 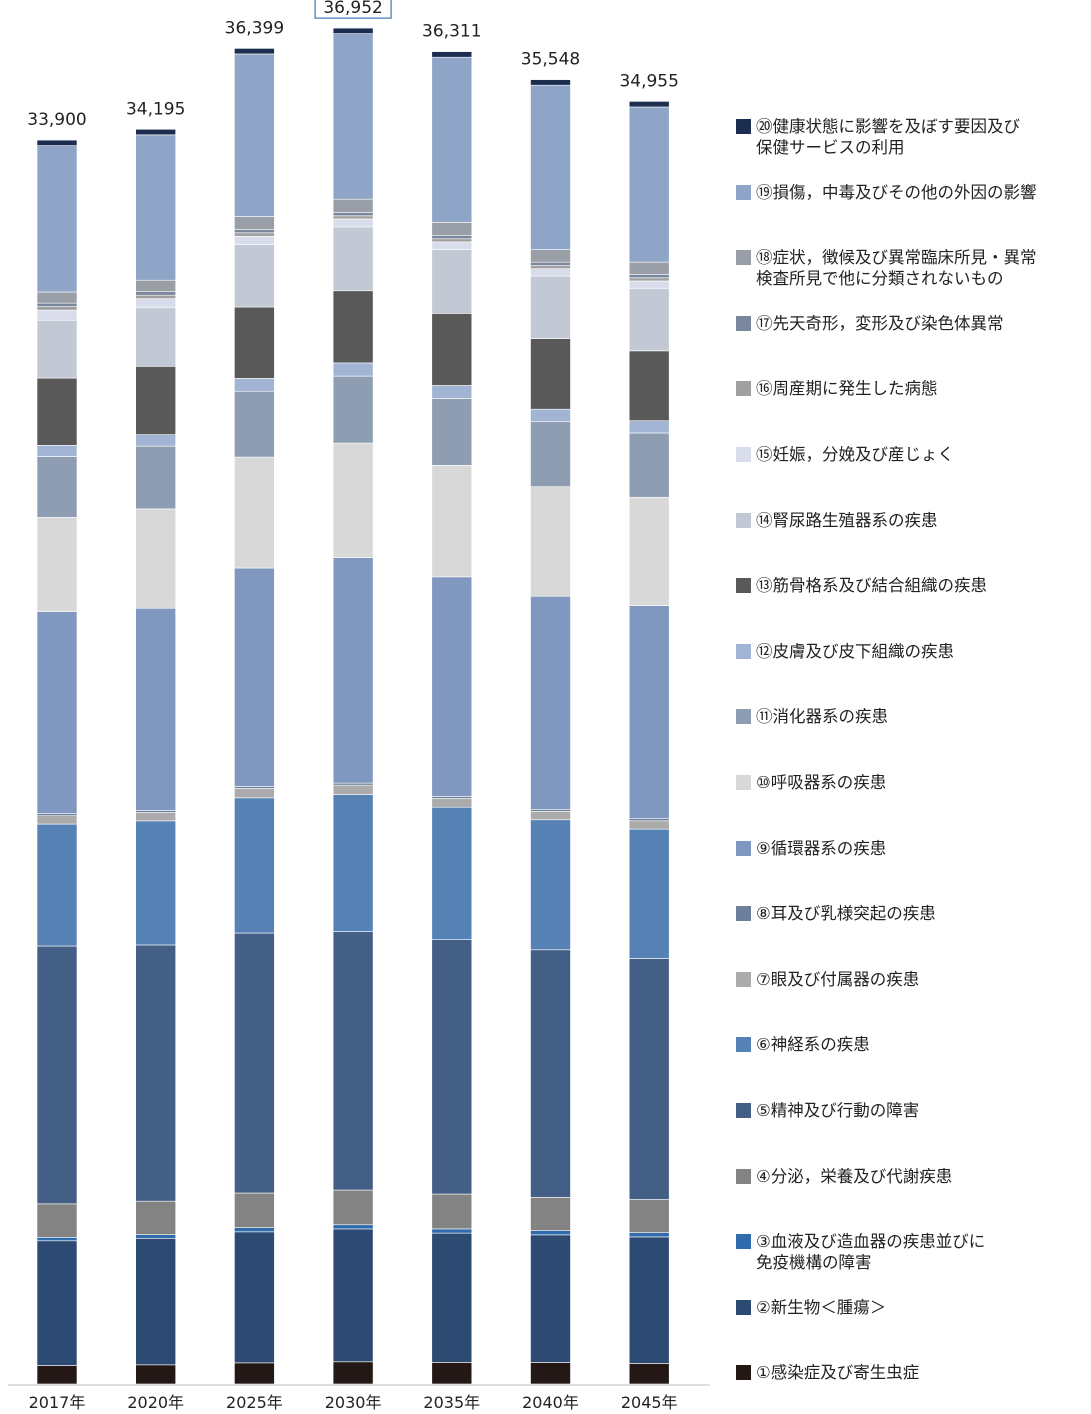 I want to click on total-label-2035年: 36,311, so click(x=451, y=32).